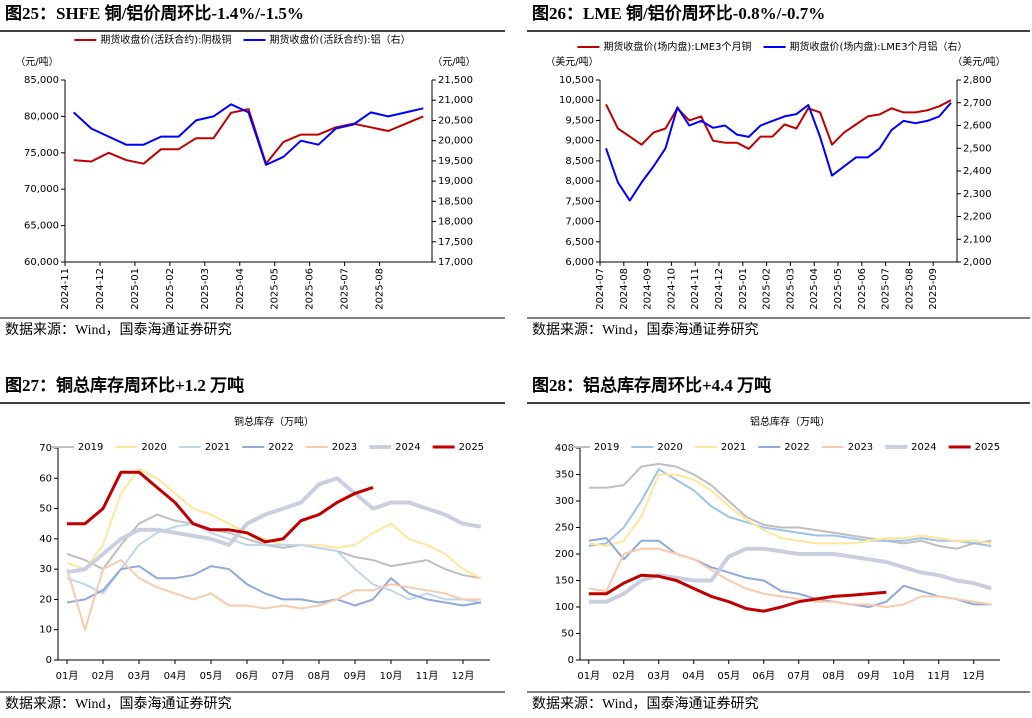  Describe the element at coordinates (41, 226) in the screenshot. I see `y-tick-label: 65,000` at that location.